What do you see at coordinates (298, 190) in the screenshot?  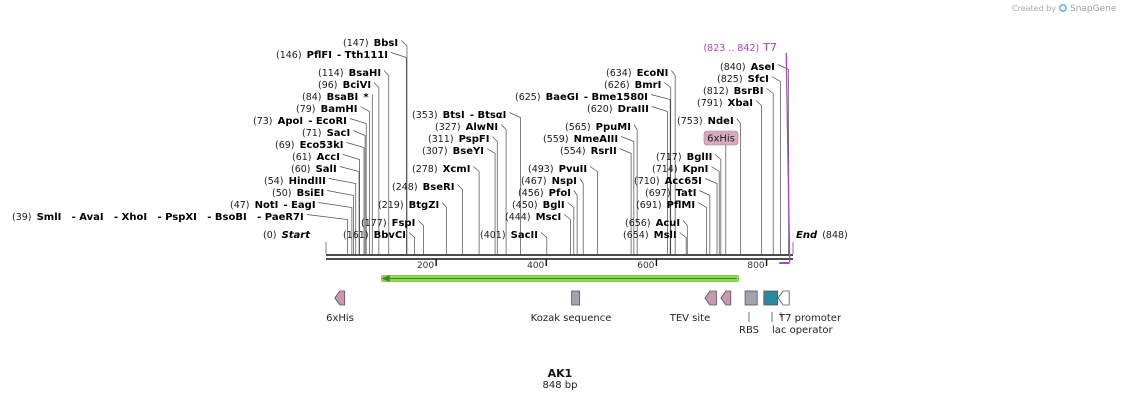 I see `site-label-bsiei: (50) BsiEI` at bounding box center [298, 190].